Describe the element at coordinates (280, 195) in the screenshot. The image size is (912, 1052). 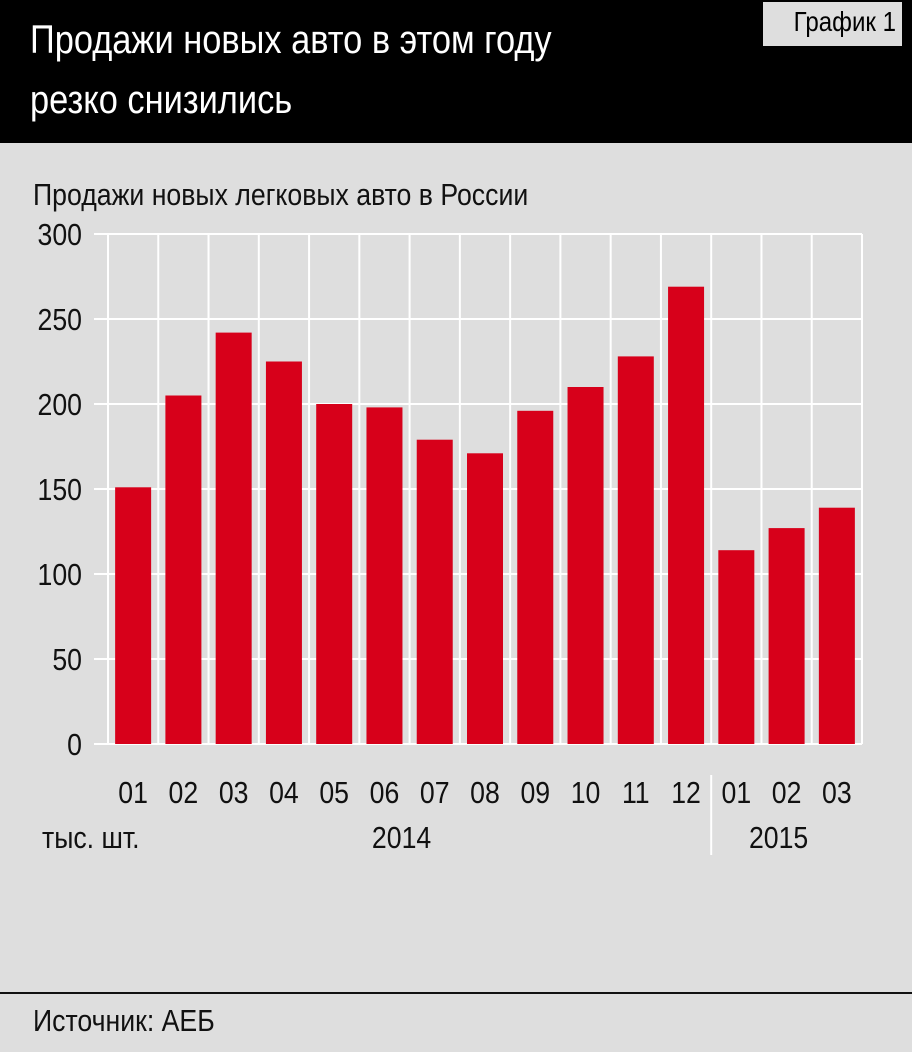
I see `chart-subtitle: Продажи новых легковых авто в России` at that location.